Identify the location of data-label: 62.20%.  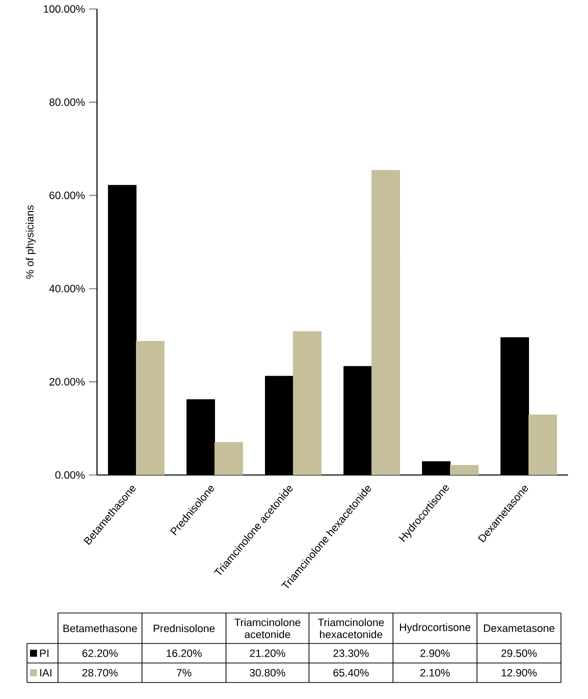
(100, 653).